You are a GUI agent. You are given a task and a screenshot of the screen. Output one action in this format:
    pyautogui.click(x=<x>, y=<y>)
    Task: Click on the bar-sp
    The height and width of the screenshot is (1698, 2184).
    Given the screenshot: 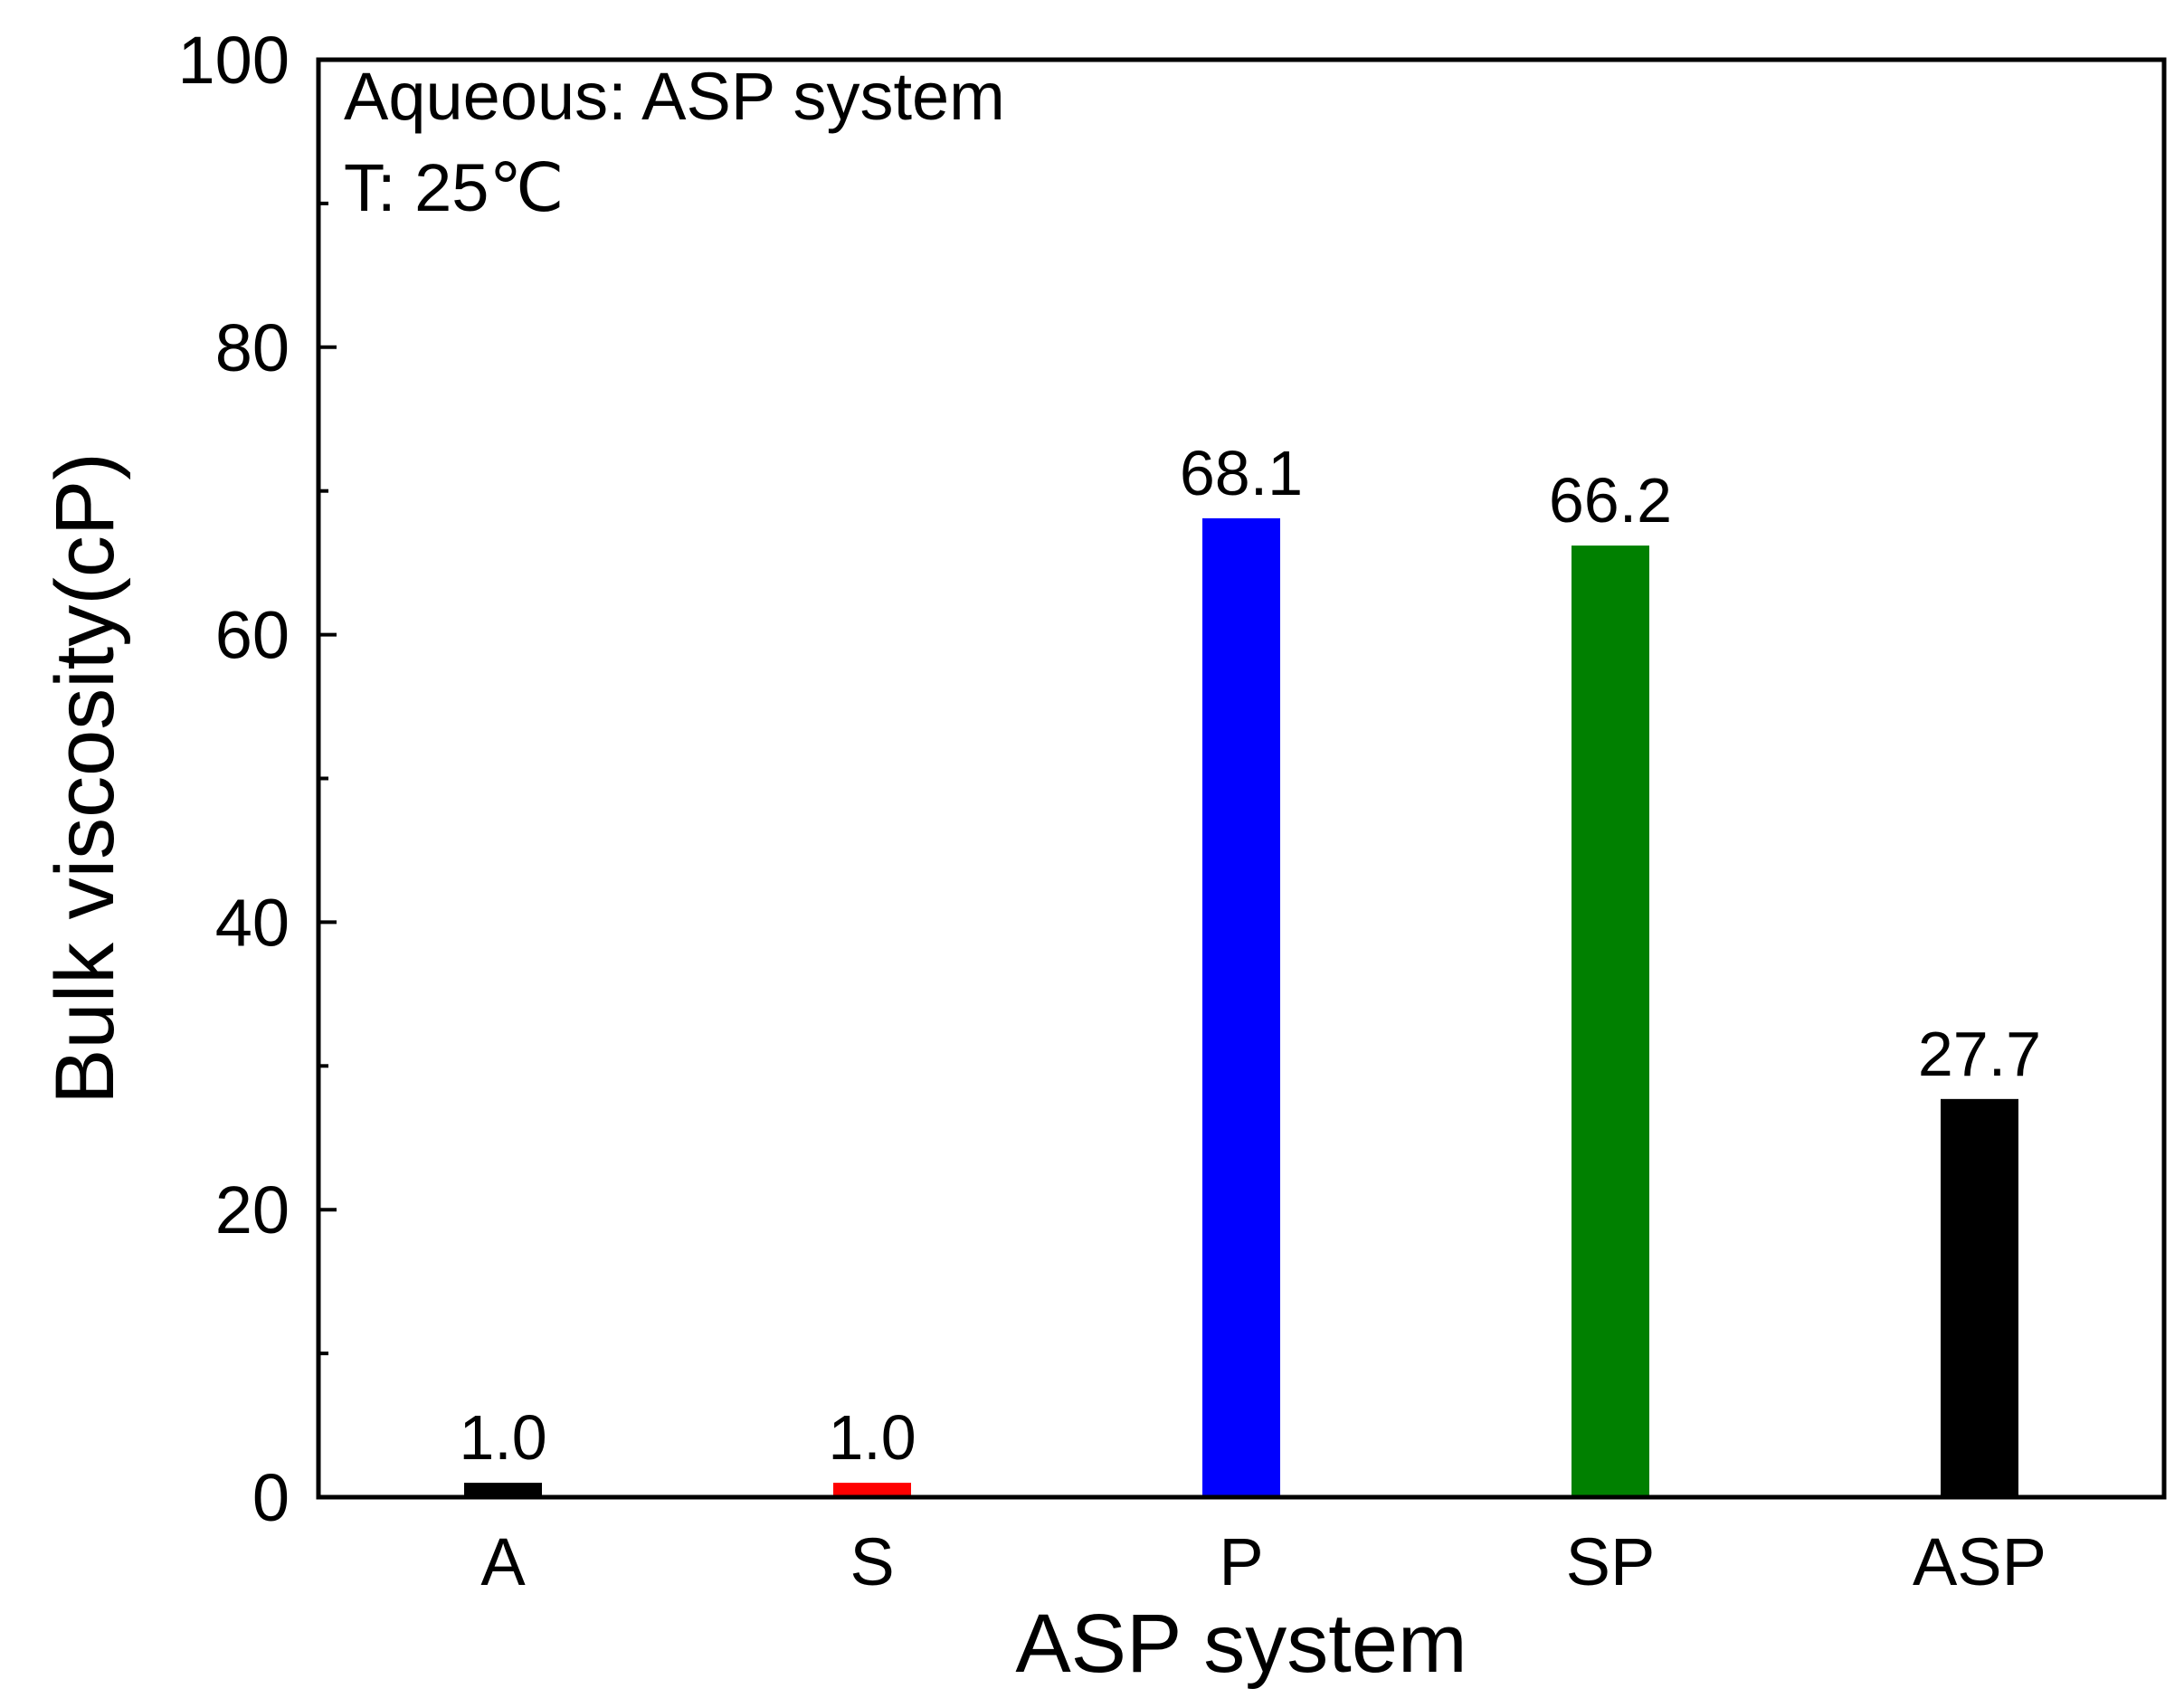 What is the action you would take?
    pyautogui.click(x=1610, y=1021)
    